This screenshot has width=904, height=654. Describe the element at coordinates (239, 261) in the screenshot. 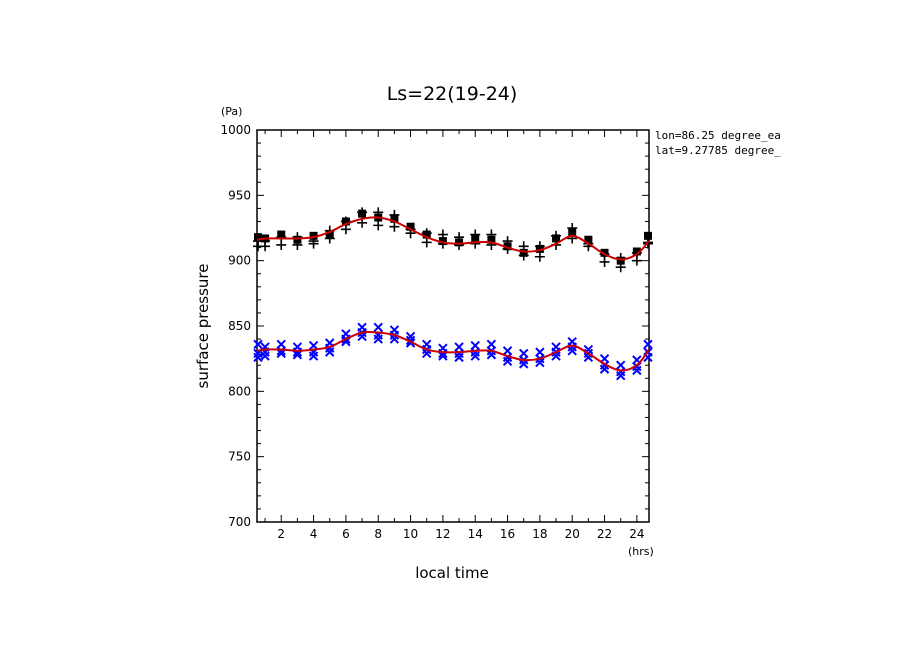

I see `y-tick-label: 900` at that location.